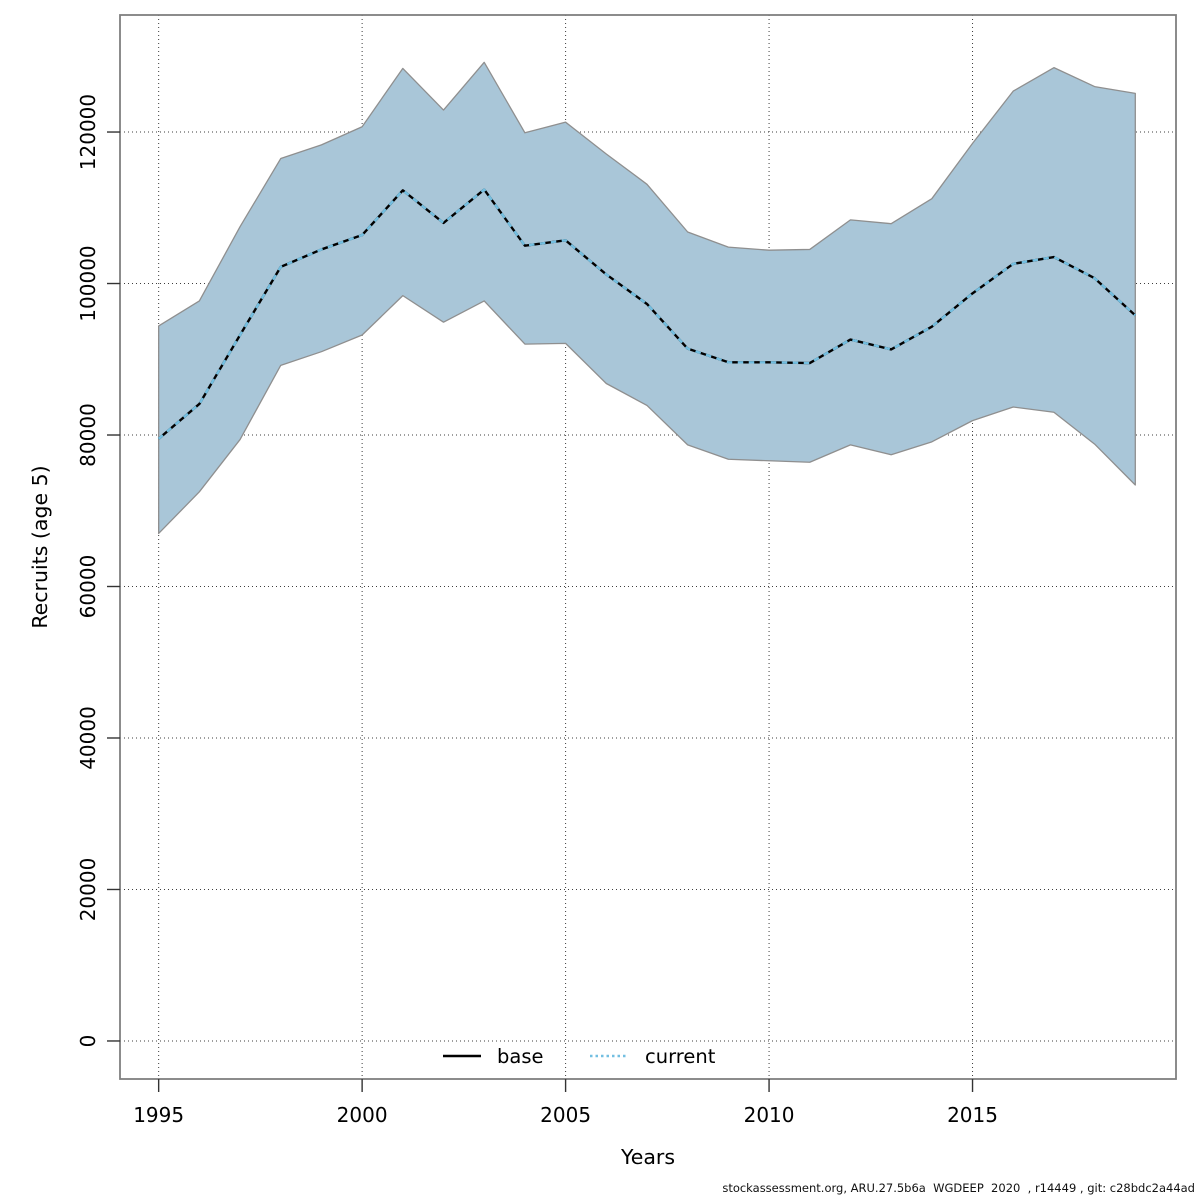  I want to click on x-axis-title: Years, so click(647, 1157).